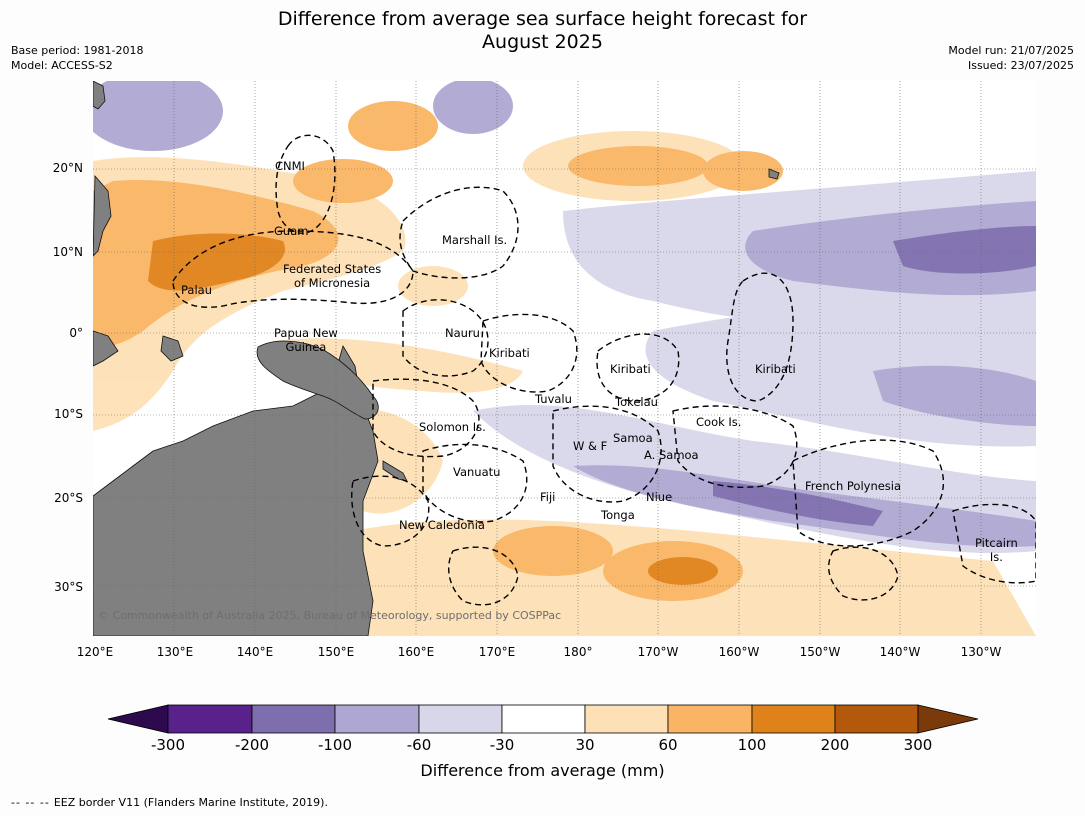  What do you see at coordinates (236, 490) in the screenshot?
I see `australia` at bounding box center [236, 490].